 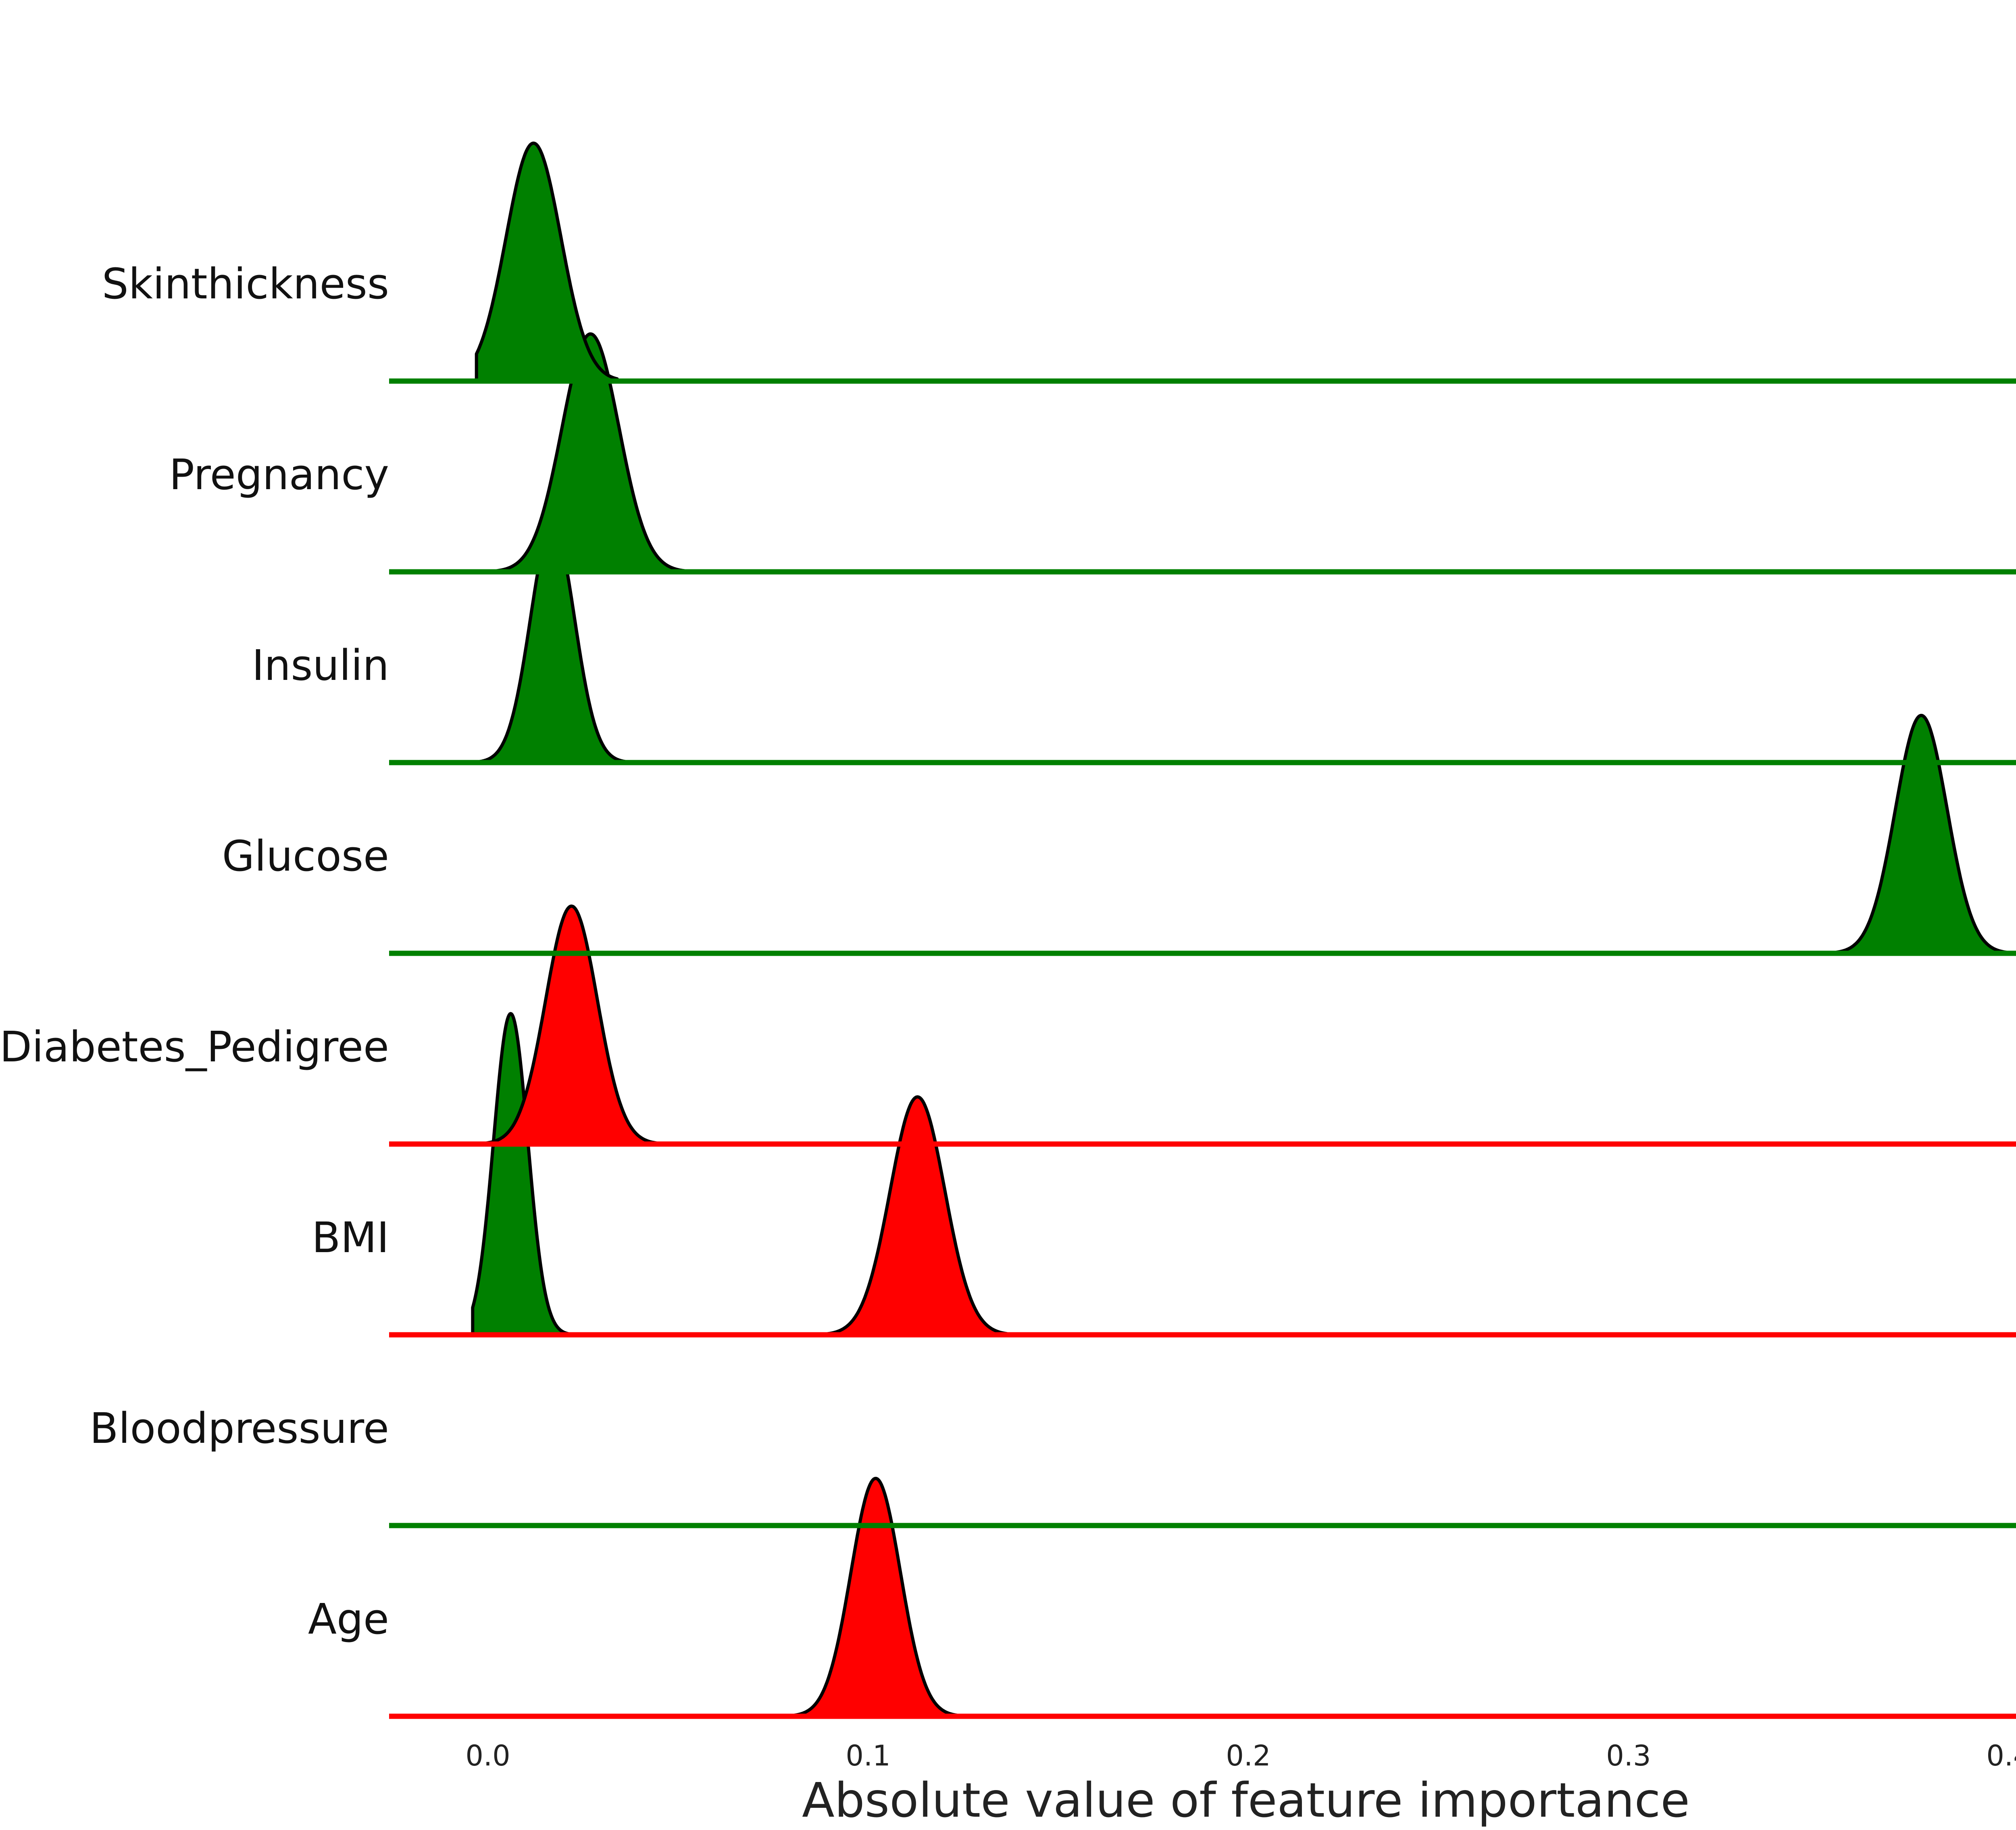 I want to click on row-label-pregnancy: Pregnancy, so click(x=279, y=474).